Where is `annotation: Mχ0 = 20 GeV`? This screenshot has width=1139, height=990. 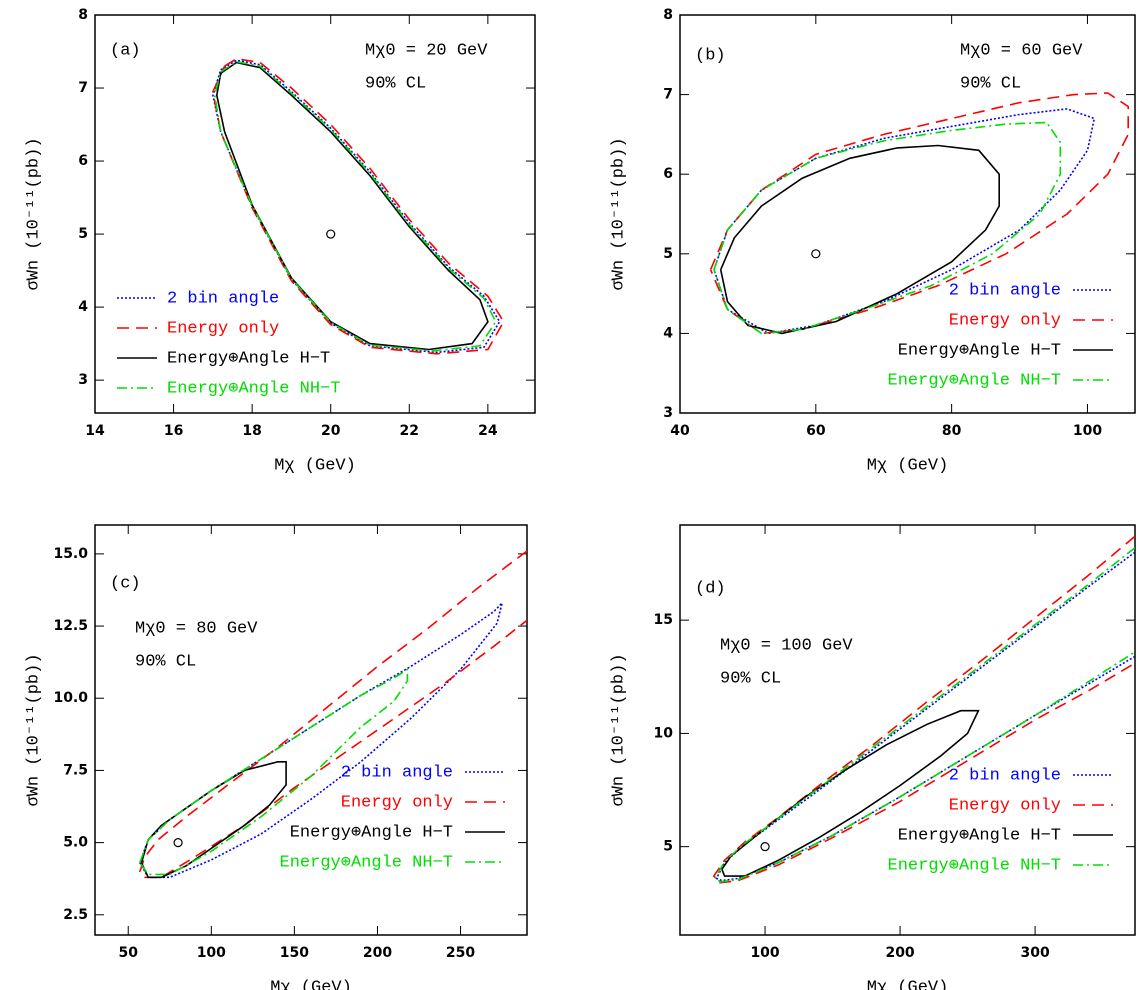 annotation: Mχ0 = 20 GeV is located at coordinates (426, 50).